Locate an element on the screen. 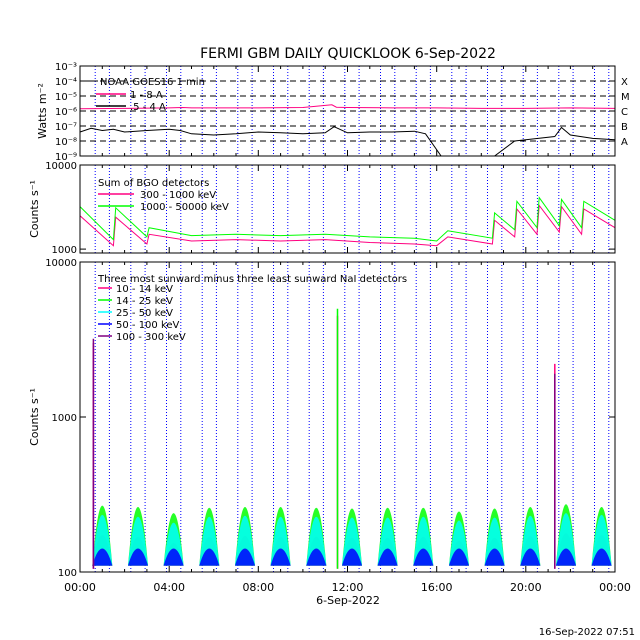 This screenshot has width=640, height=640. nai-legend-label-2: 14 - 25 keV is located at coordinates (144, 301).